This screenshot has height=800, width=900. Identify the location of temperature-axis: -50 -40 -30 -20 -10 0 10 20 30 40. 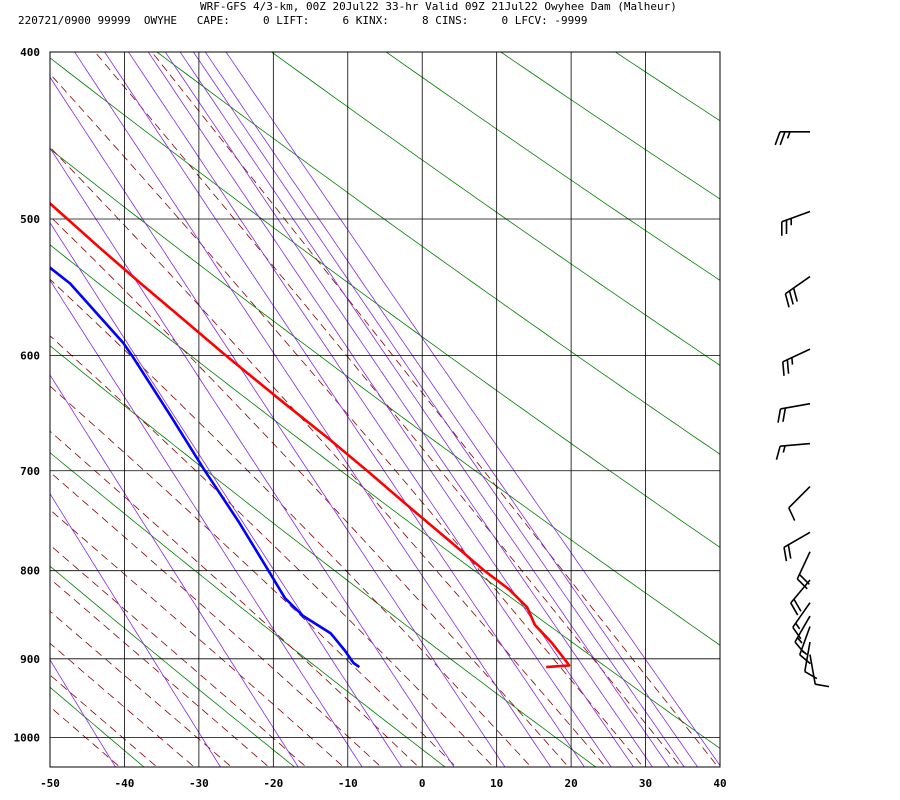
(383, 783).